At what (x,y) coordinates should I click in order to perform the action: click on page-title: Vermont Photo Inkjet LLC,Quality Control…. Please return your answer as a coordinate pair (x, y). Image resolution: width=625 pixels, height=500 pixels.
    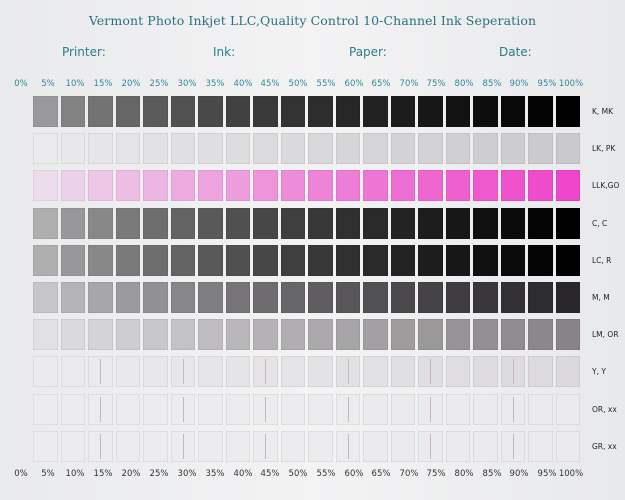
    Looking at the image, I should click on (312, 20).